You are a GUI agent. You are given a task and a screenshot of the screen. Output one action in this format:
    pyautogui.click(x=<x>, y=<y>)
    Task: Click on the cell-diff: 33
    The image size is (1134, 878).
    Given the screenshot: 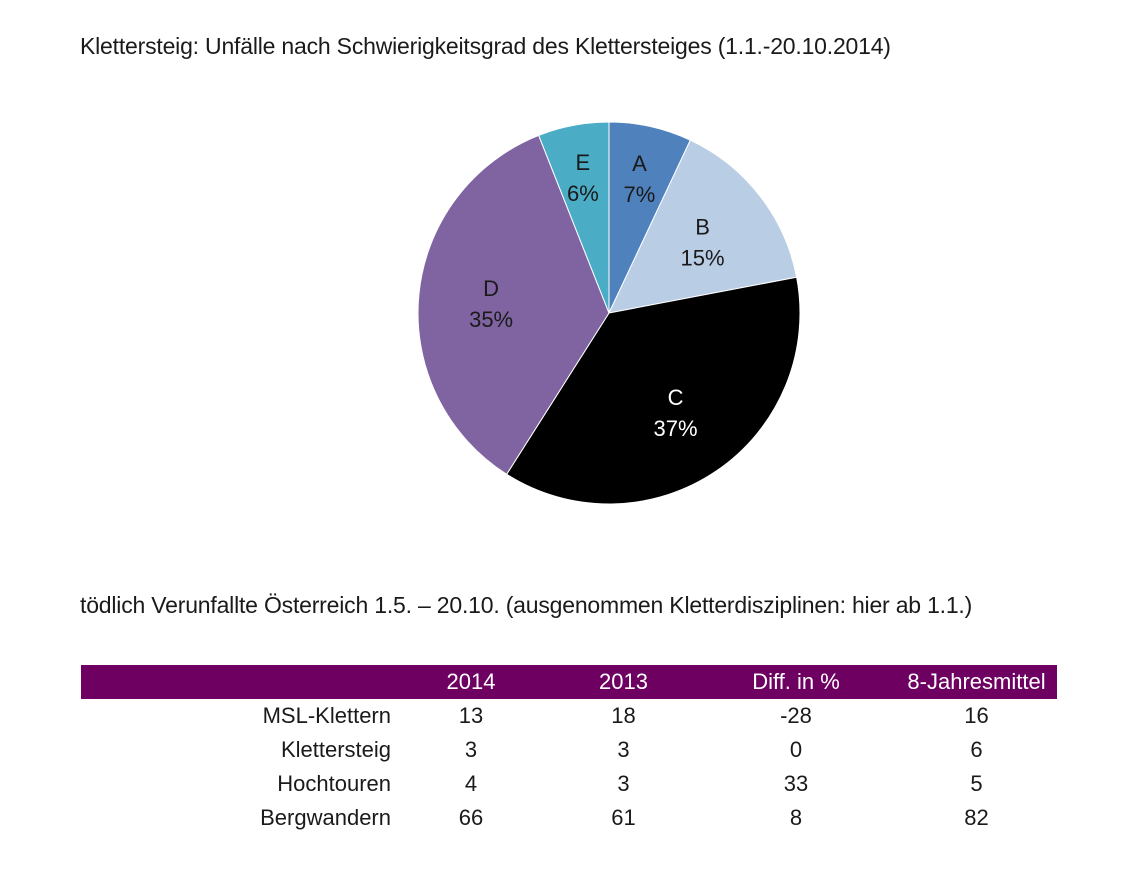 What is the action you would take?
    pyautogui.click(x=796, y=783)
    